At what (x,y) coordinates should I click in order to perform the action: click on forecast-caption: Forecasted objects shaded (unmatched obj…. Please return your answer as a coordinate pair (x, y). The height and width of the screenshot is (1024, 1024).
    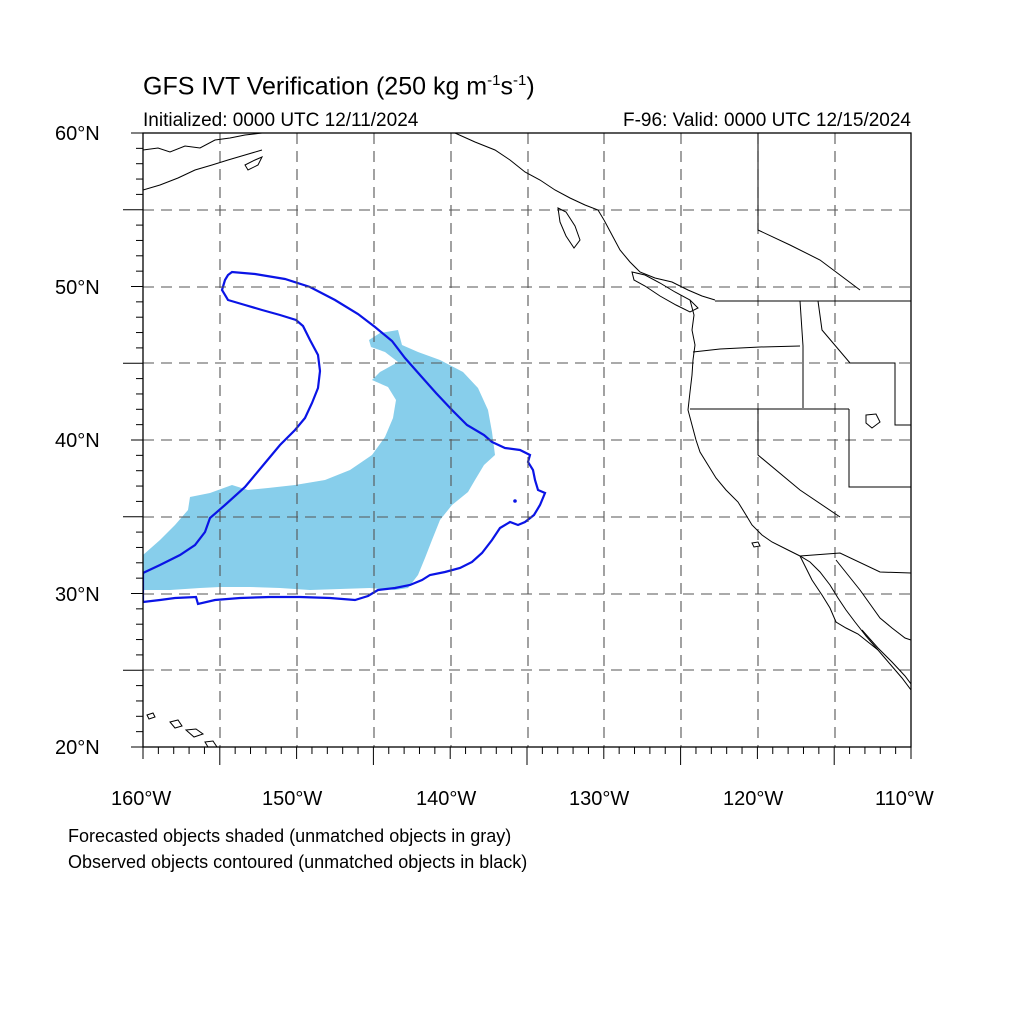
    Looking at the image, I should click on (290, 836).